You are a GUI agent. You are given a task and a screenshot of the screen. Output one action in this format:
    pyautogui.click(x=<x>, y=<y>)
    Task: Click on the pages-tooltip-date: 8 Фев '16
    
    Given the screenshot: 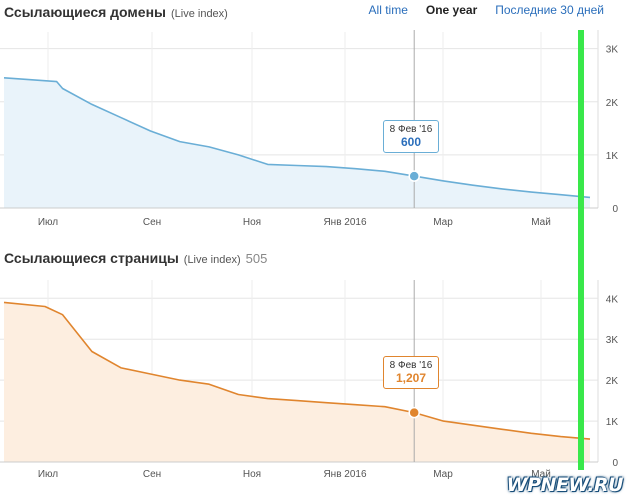 What is the action you would take?
    pyautogui.click(x=411, y=365)
    